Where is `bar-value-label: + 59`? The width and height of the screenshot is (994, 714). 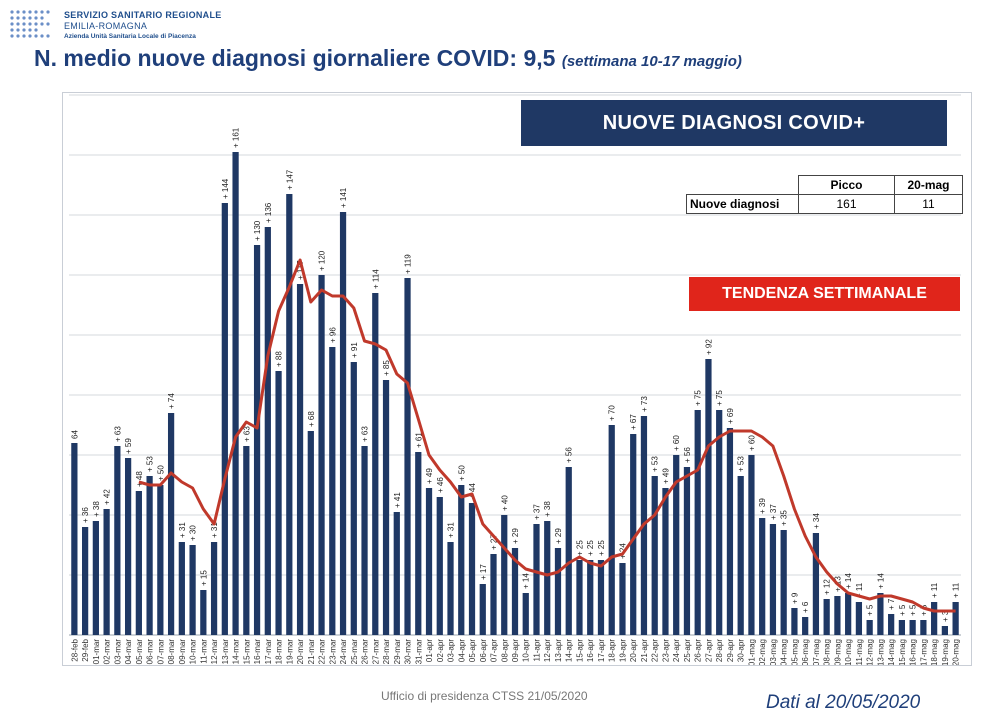 bar-value-label: + 59 is located at coordinates (128, 446).